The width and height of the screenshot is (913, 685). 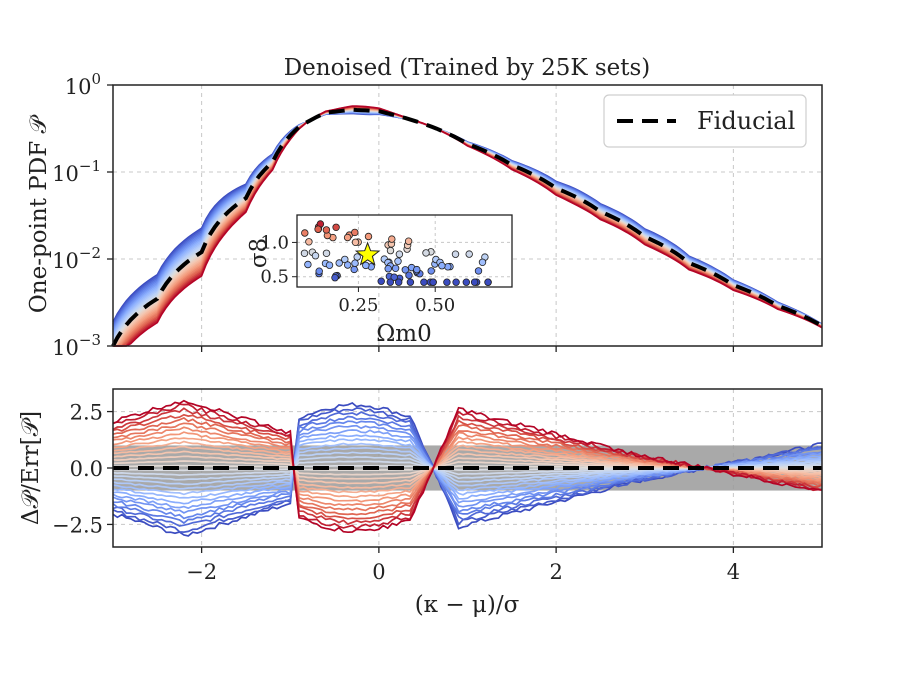 I want to click on inset-points, so click(x=396, y=253).